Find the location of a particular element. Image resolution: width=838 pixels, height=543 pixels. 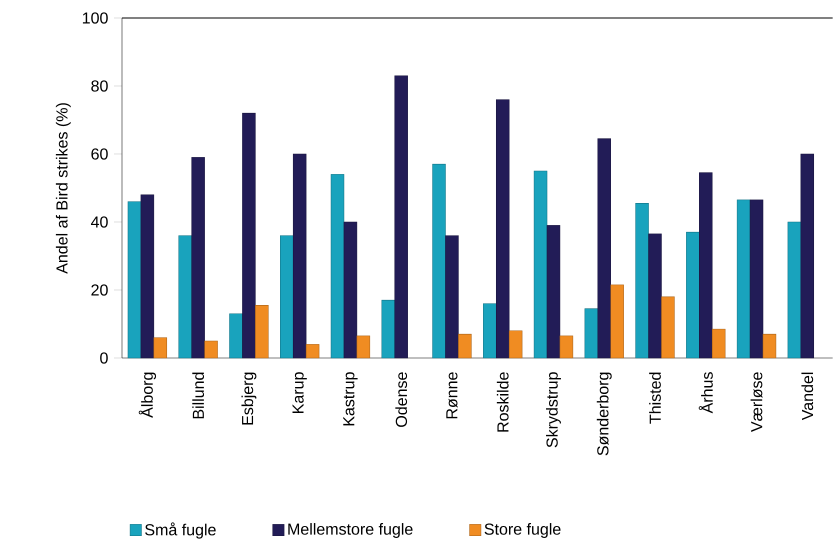

y-axis-title: Andel af Bird strikes (%) is located at coordinates (63, 188).